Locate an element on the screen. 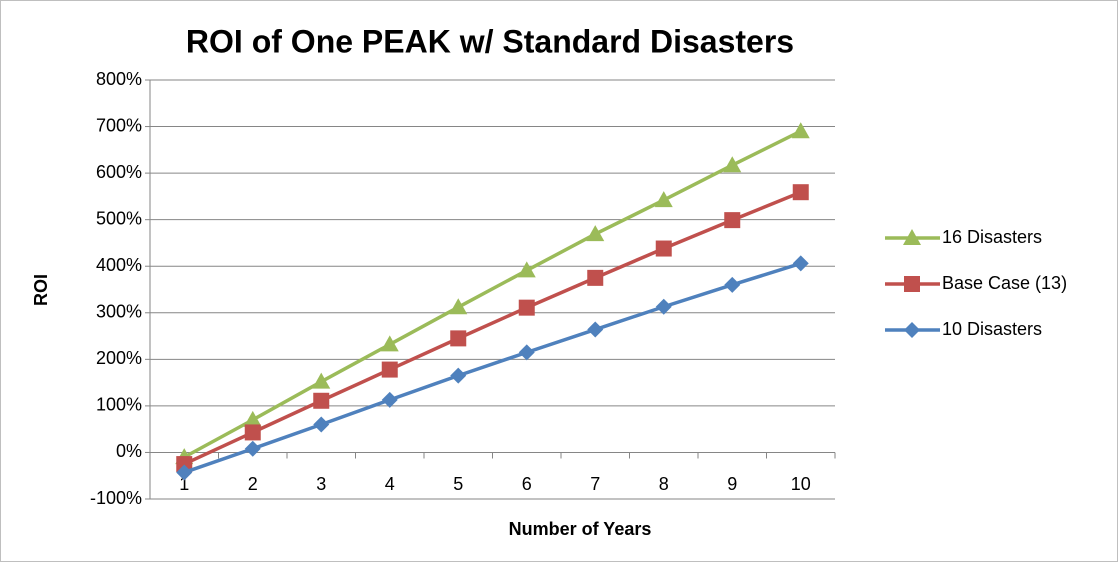  x-tick-label: 3 is located at coordinates (321, 484).